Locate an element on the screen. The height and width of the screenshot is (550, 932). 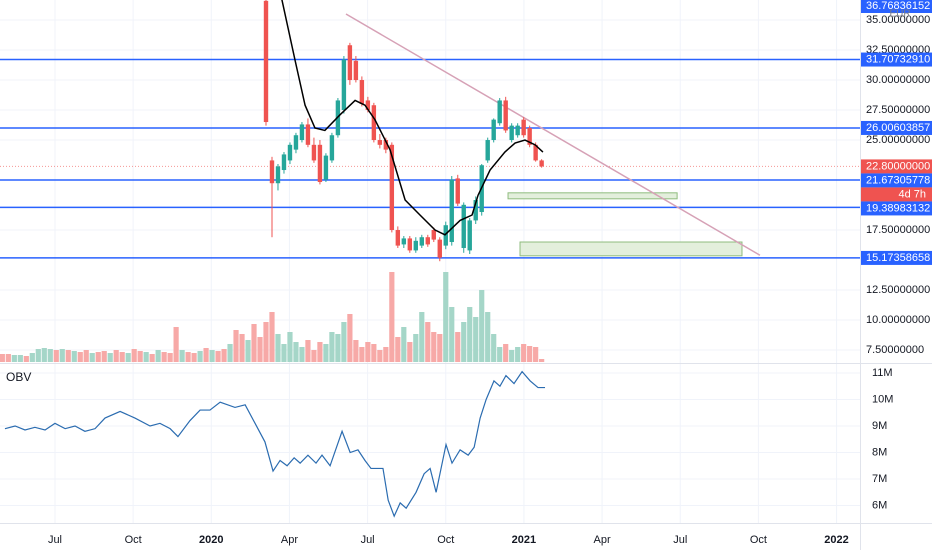
volume-pane is located at coordinates (272, 317).